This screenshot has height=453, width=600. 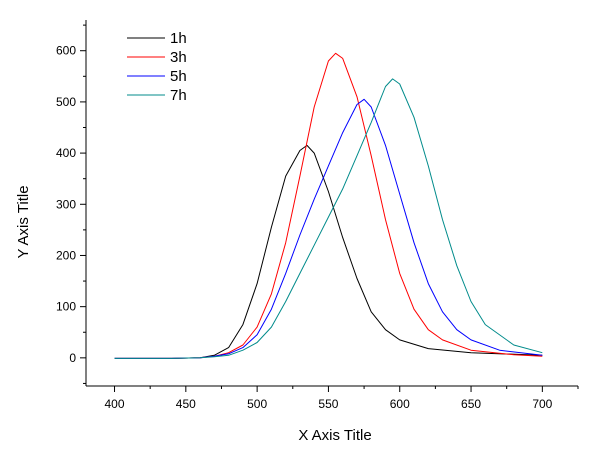 What do you see at coordinates (178, 95) in the screenshot?
I see `legend-label-7h: 7h` at bounding box center [178, 95].